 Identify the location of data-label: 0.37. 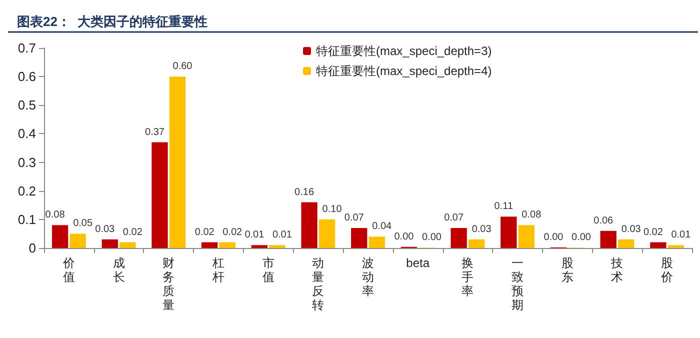
(155, 132).